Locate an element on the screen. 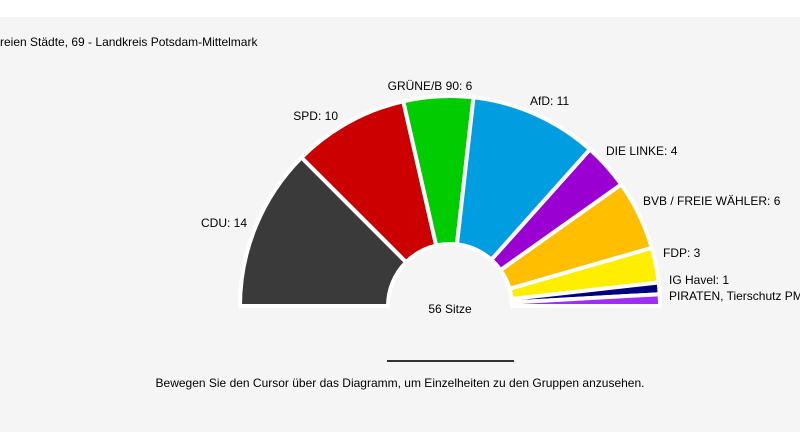 This screenshot has width=800, height=432. slice-label-0: CDU: 14 is located at coordinates (224, 223).